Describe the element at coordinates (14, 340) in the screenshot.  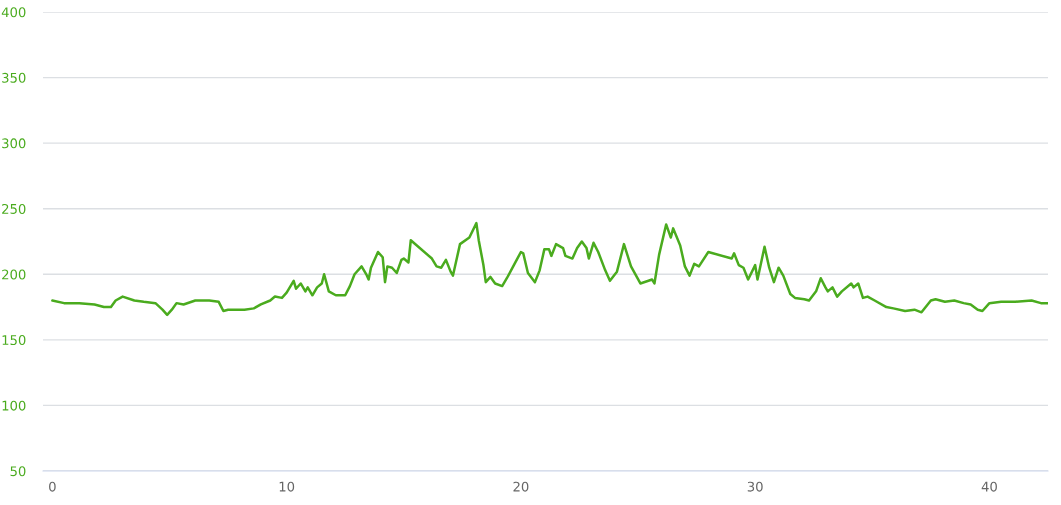
I see `y-tick-label: 150` at that location.